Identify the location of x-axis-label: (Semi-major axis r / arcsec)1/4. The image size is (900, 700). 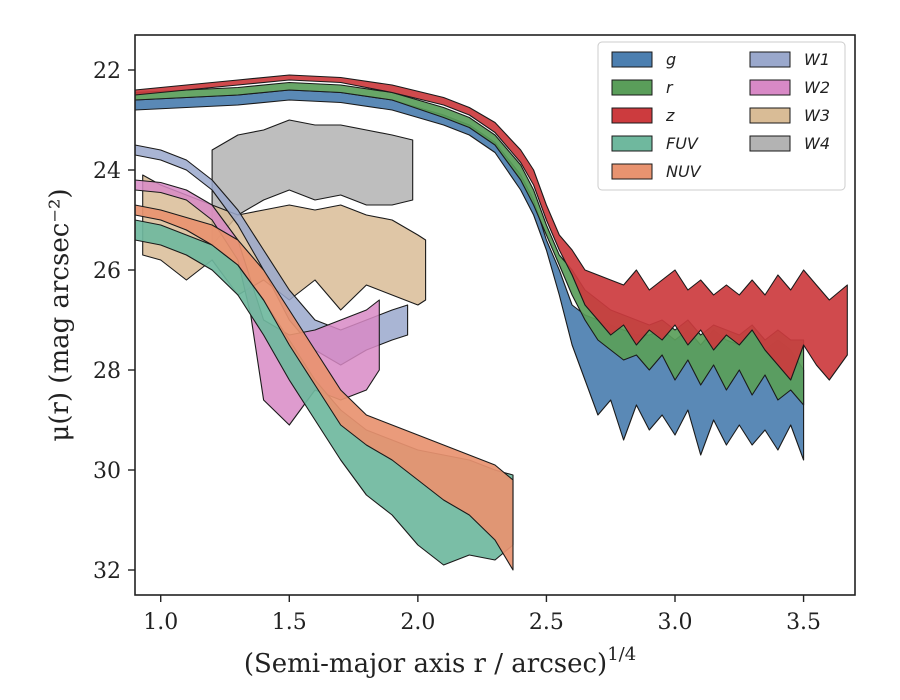
(440, 661).